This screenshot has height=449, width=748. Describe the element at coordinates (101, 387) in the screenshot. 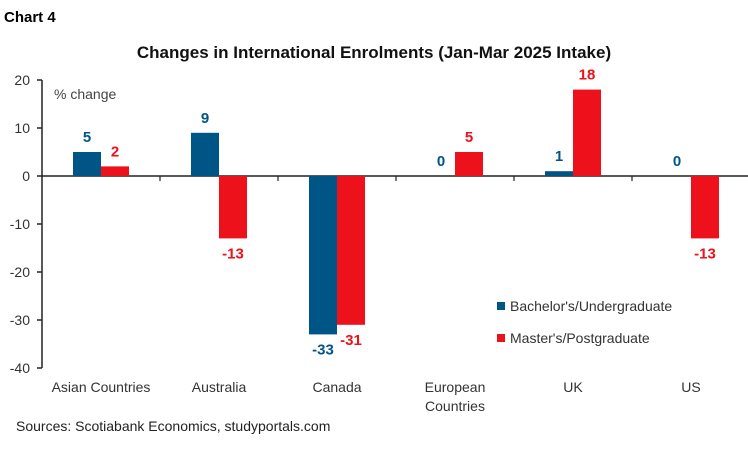

I see `x-tick-label: Asian Countries` at that location.